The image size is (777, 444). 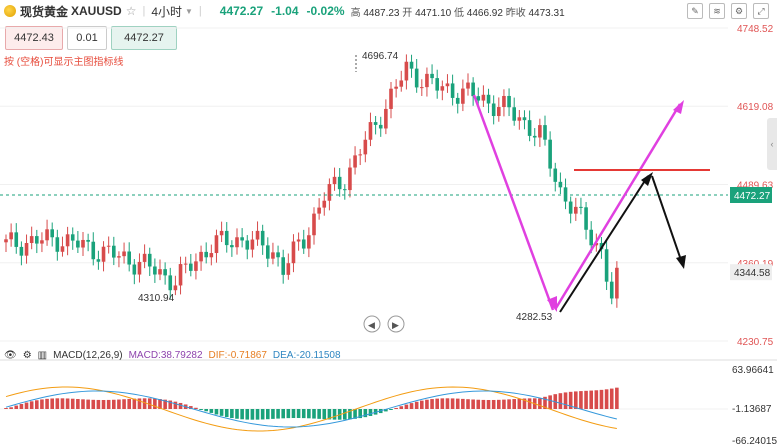 I want to click on fullscreen-icon: ⤢, so click(x=761, y=11).